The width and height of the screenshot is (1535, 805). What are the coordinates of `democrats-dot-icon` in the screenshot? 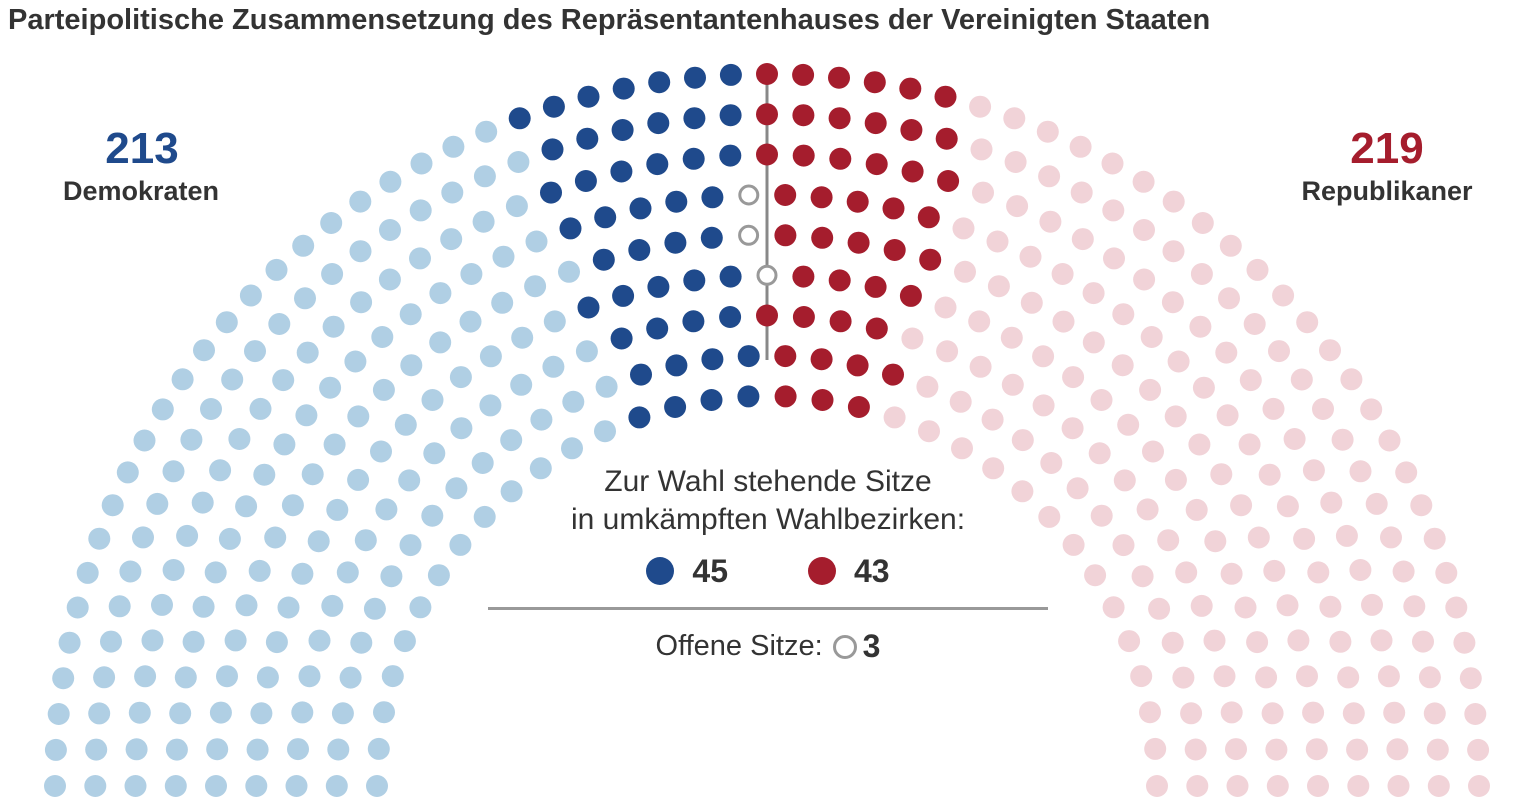 It's located at (660, 571).